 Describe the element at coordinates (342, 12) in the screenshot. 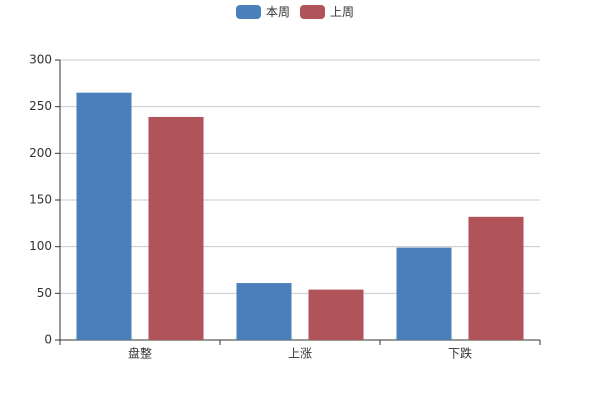

I see `legend-label: 上周` at that location.